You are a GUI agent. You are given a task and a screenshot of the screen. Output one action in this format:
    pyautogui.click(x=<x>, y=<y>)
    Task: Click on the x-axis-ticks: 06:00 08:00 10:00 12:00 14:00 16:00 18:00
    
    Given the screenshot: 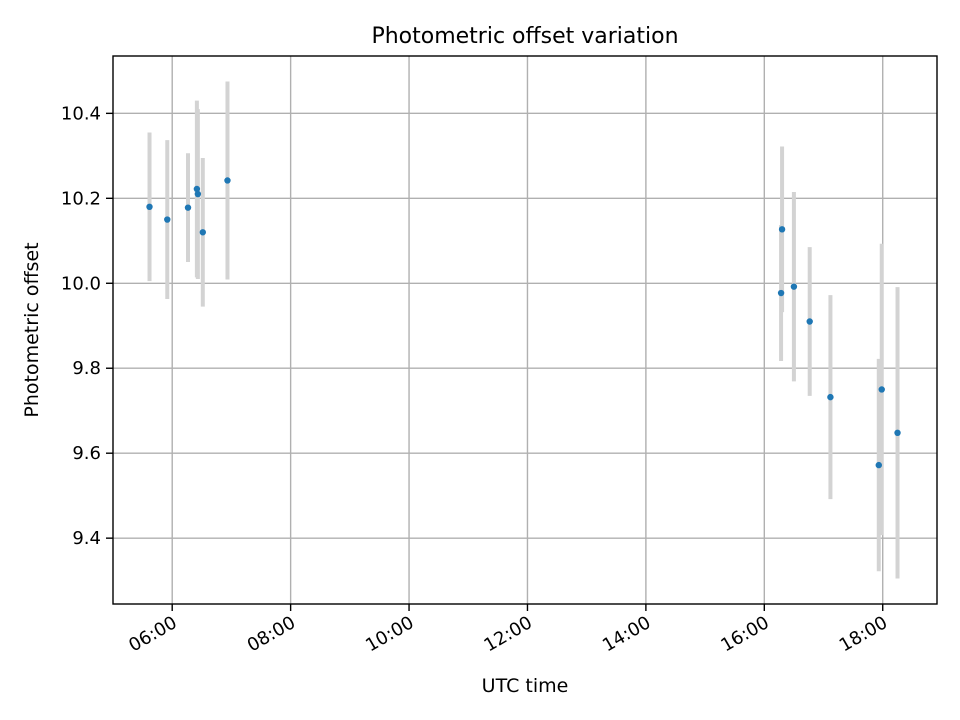 What is the action you would take?
    pyautogui.click(x=508, y=630)
    